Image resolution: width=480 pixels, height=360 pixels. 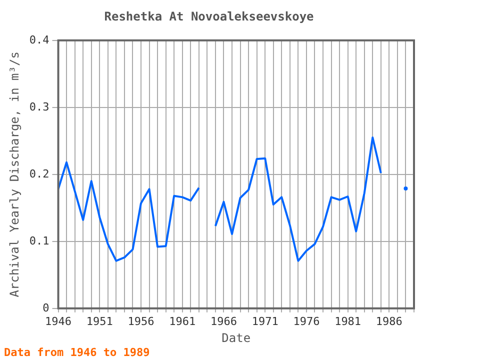 What do you see at coordinates (236, 337) in the screenshot?
I see `x-axis-title: Date` at bounding box center [236, 337].